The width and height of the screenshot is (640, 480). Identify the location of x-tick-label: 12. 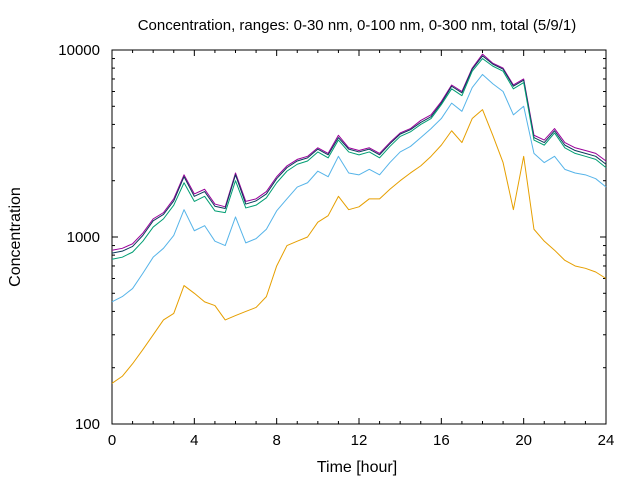
(359, 440).